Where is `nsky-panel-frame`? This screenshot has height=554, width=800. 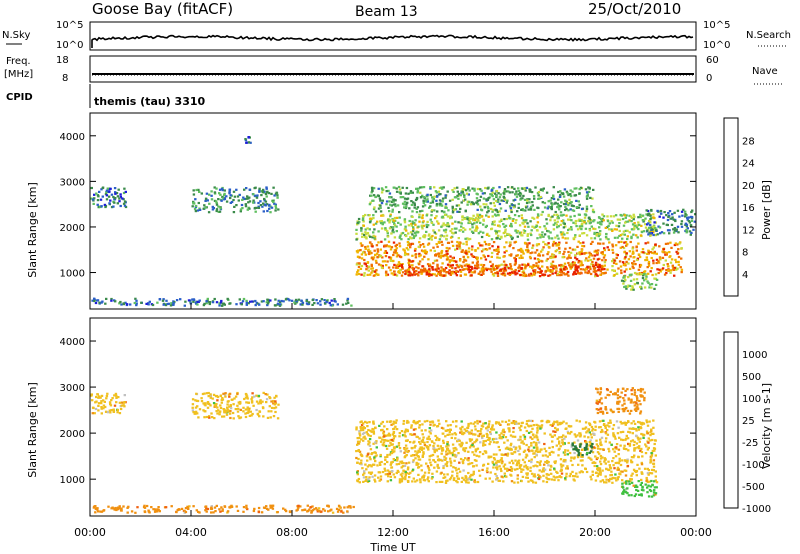
nsky-panel-frame is located at coordinates (393, 36).